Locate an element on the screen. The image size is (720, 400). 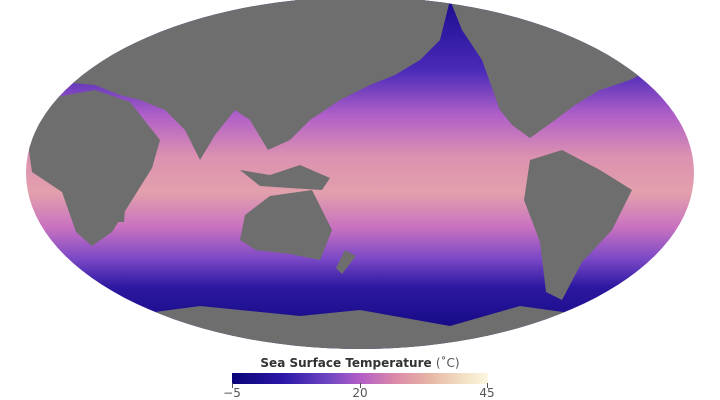
colorbar is located at coordinates (360, 378).